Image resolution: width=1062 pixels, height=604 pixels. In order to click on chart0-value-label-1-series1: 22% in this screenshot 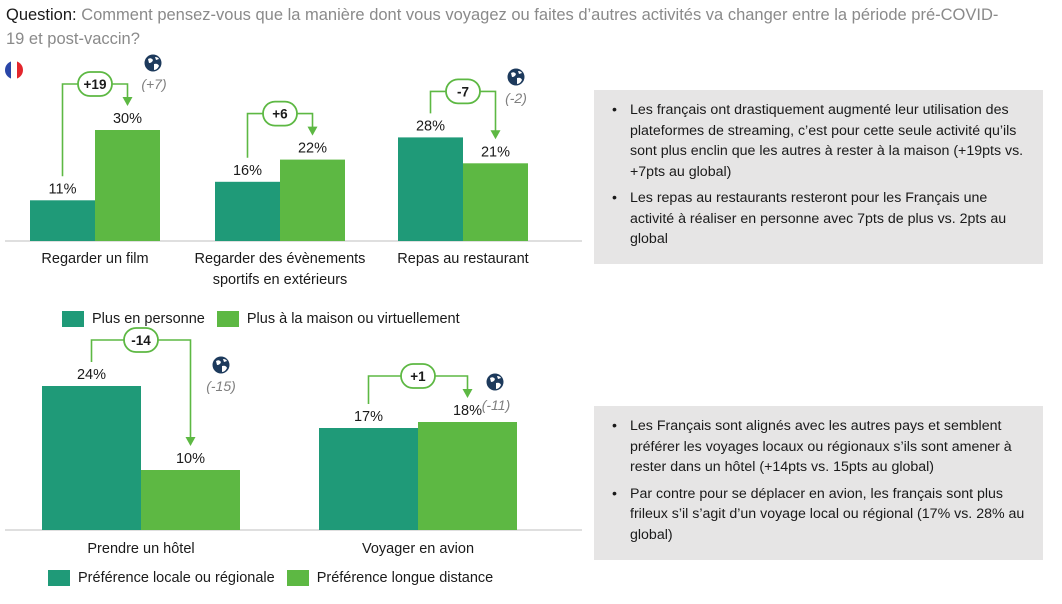, I will do `click(312, 149)`.